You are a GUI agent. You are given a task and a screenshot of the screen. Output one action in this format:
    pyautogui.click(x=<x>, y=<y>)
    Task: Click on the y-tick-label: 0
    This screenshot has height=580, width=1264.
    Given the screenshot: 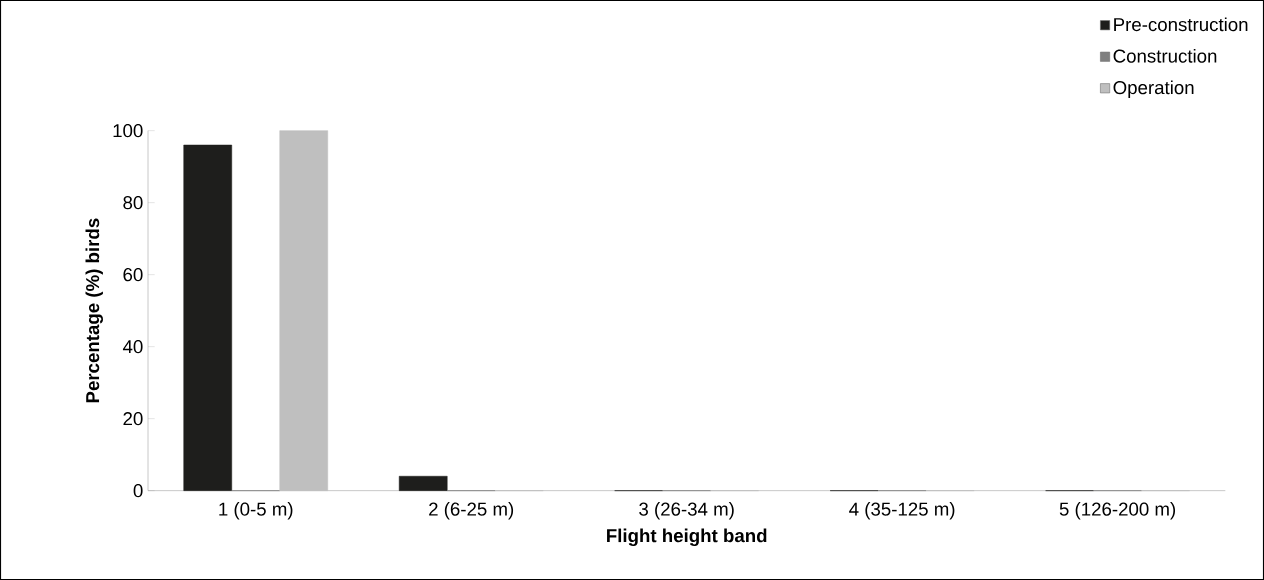 What is the action you would take?
    pyautogui.click(x=138, y=491)
    